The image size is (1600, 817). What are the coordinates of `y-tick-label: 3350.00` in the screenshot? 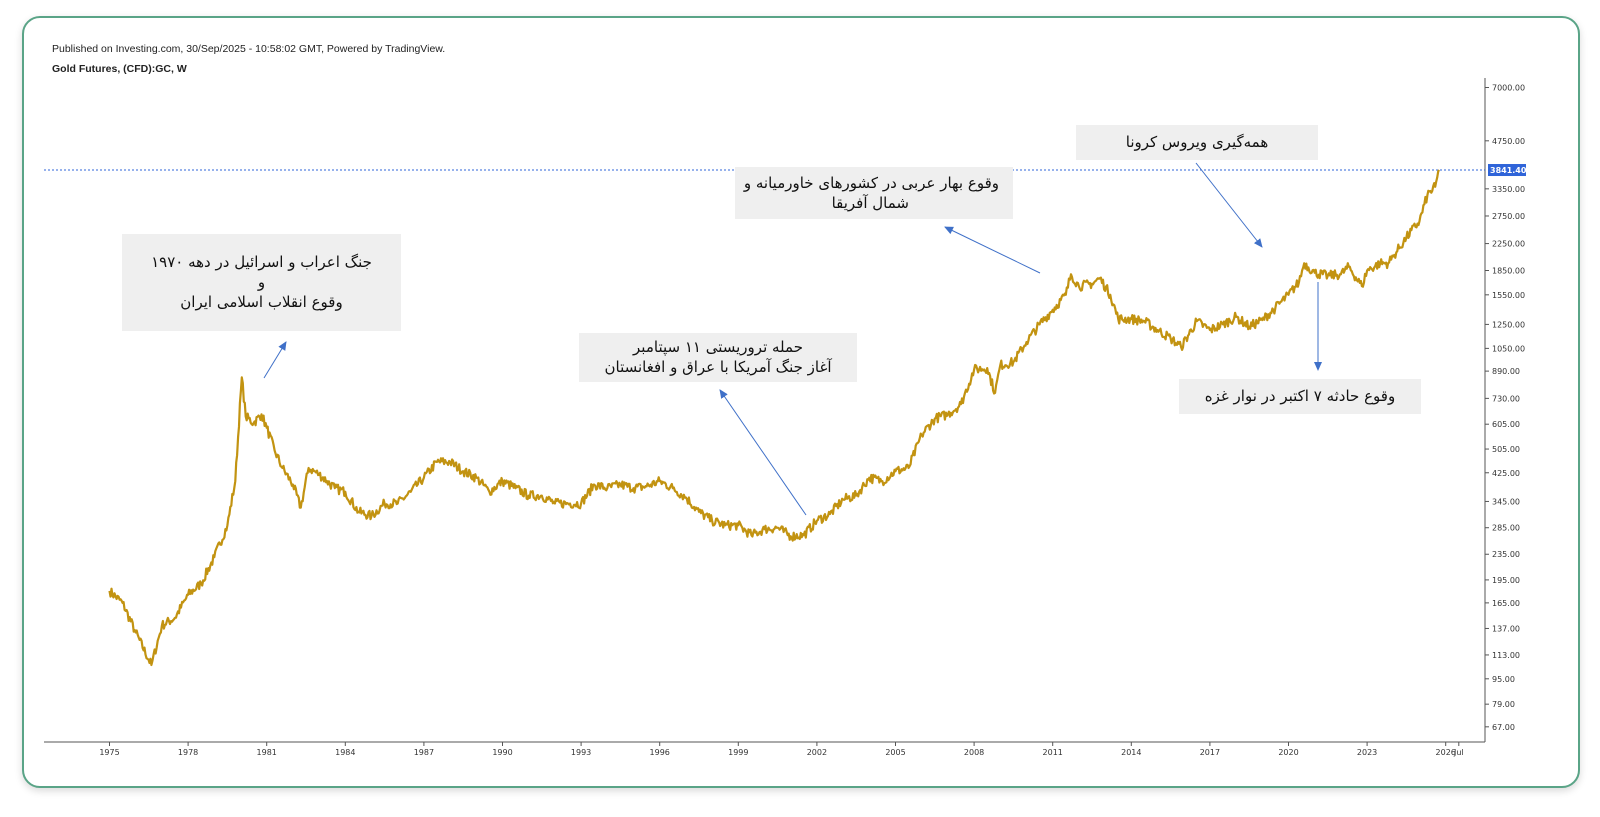 It's located at (1508, 189).